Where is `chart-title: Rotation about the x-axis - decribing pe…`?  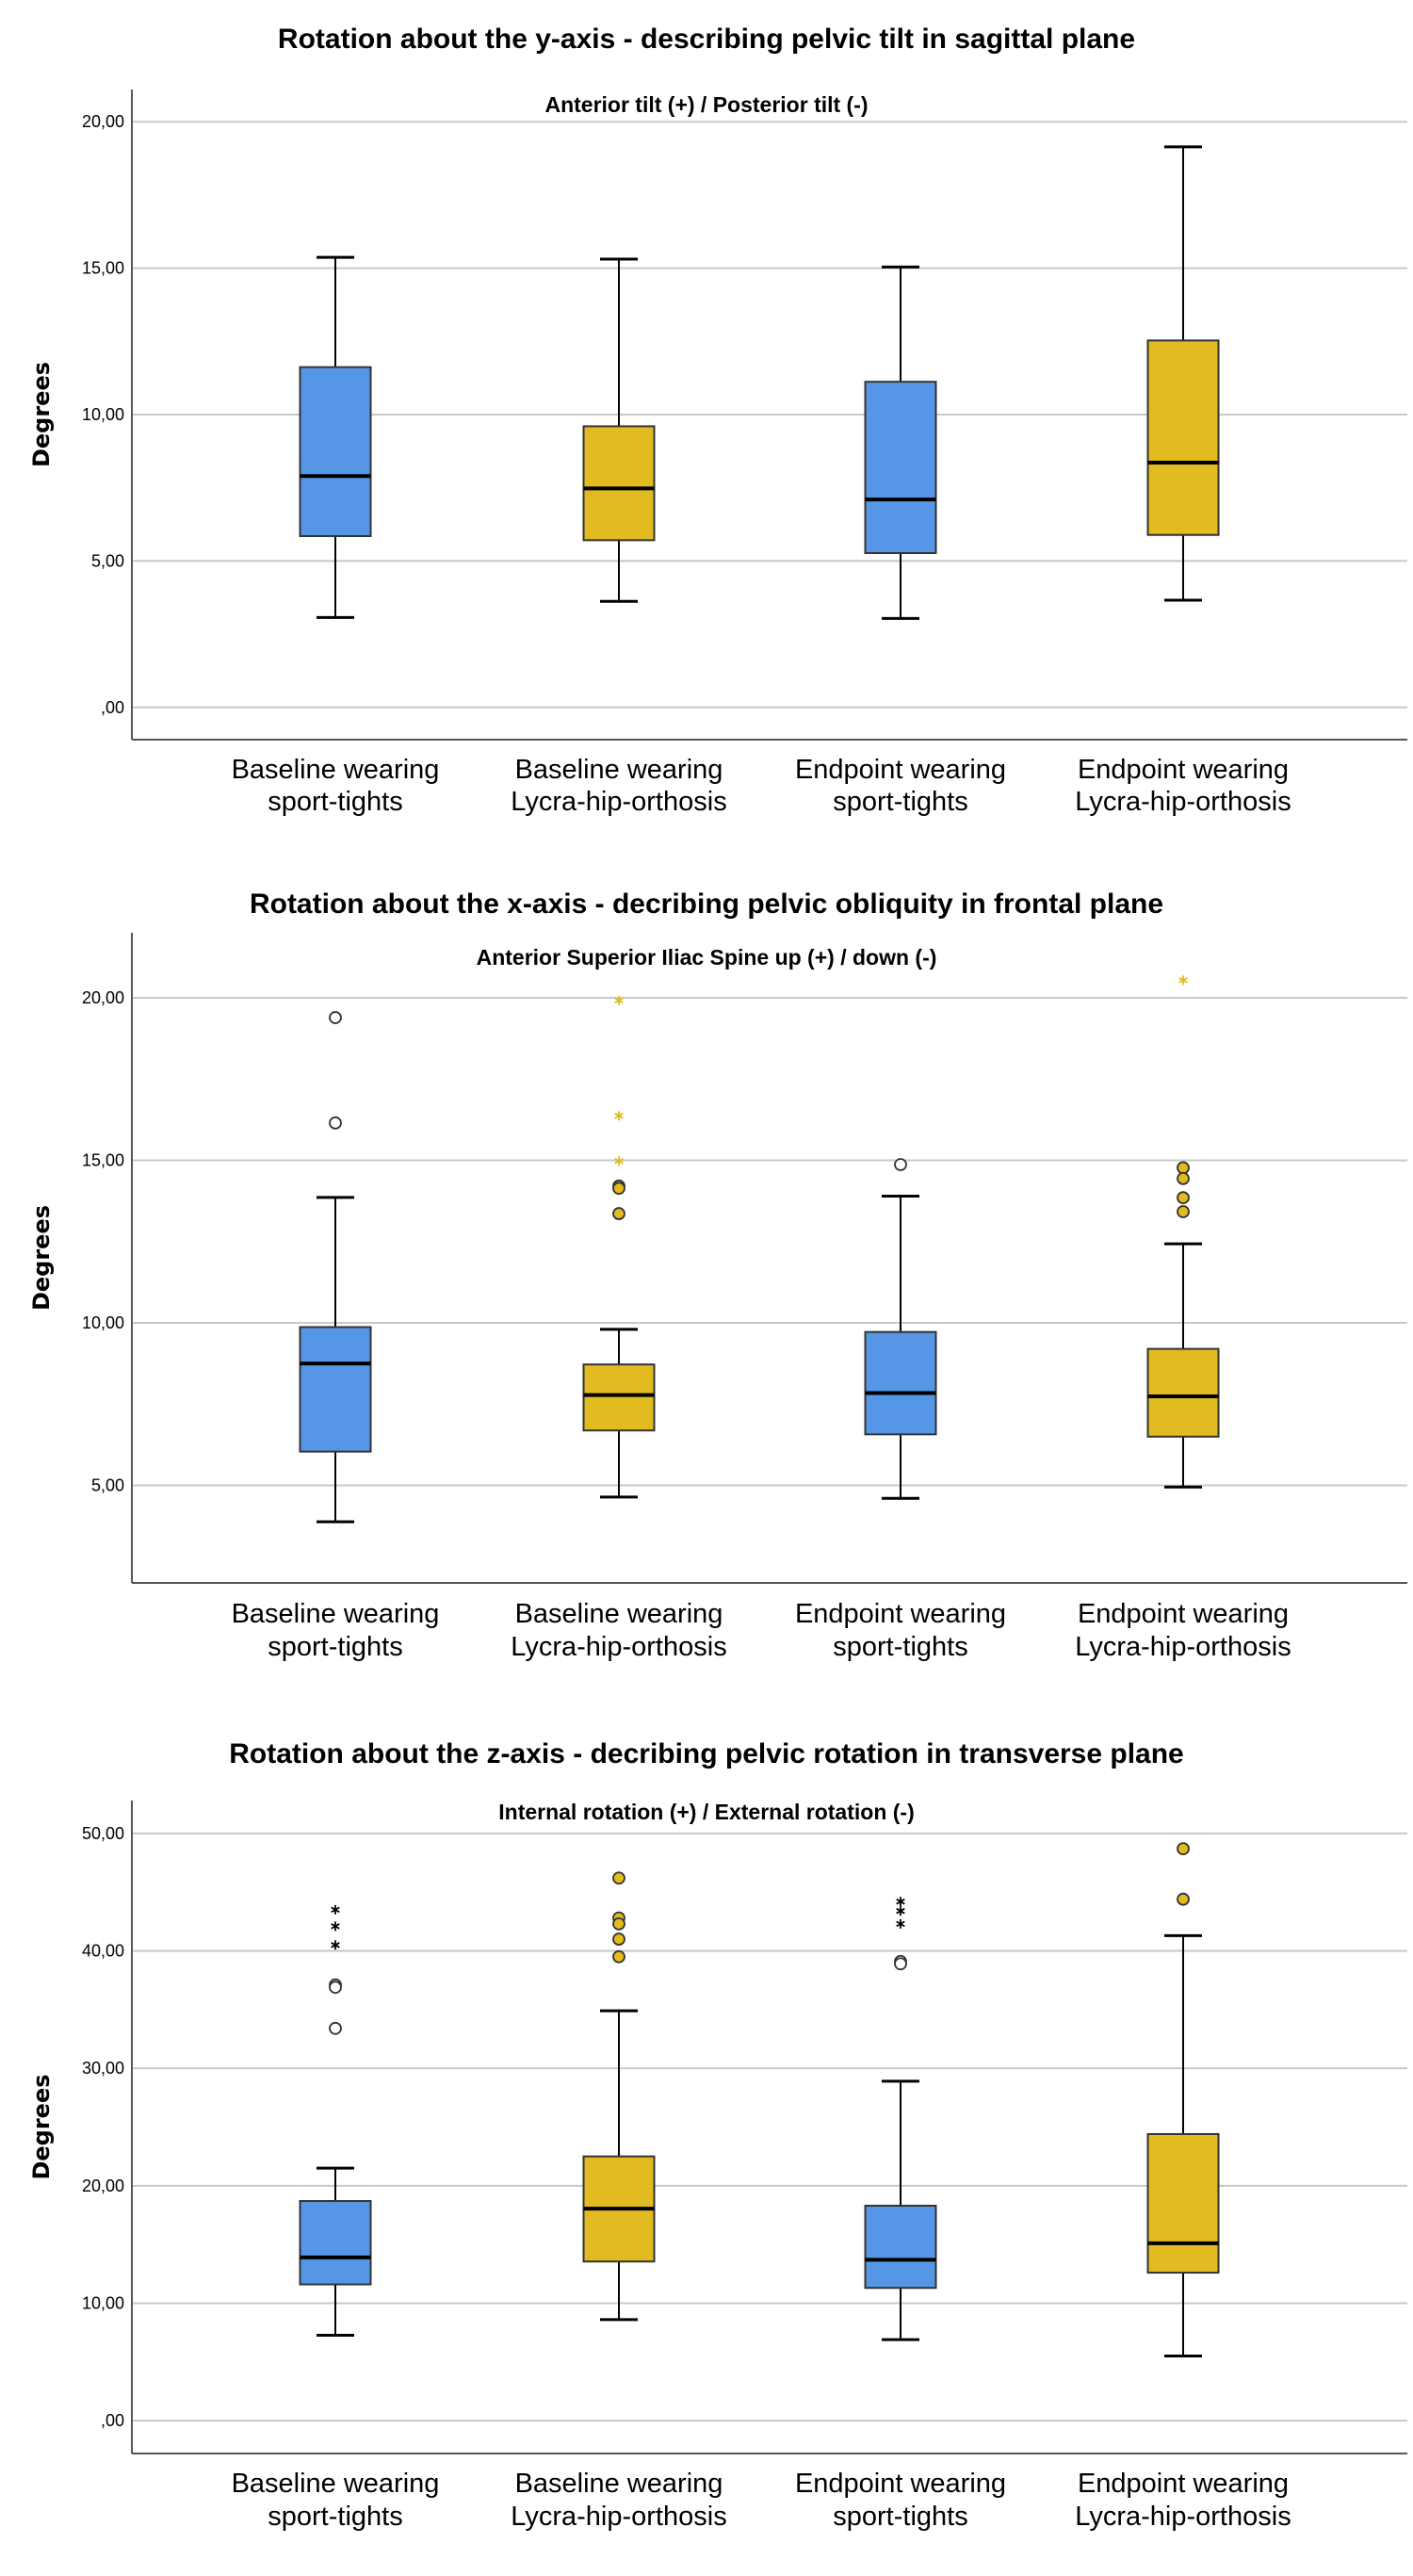 chart-title: Rotation about the x-axis - decribing pe… is located at coordinates (706, 904).